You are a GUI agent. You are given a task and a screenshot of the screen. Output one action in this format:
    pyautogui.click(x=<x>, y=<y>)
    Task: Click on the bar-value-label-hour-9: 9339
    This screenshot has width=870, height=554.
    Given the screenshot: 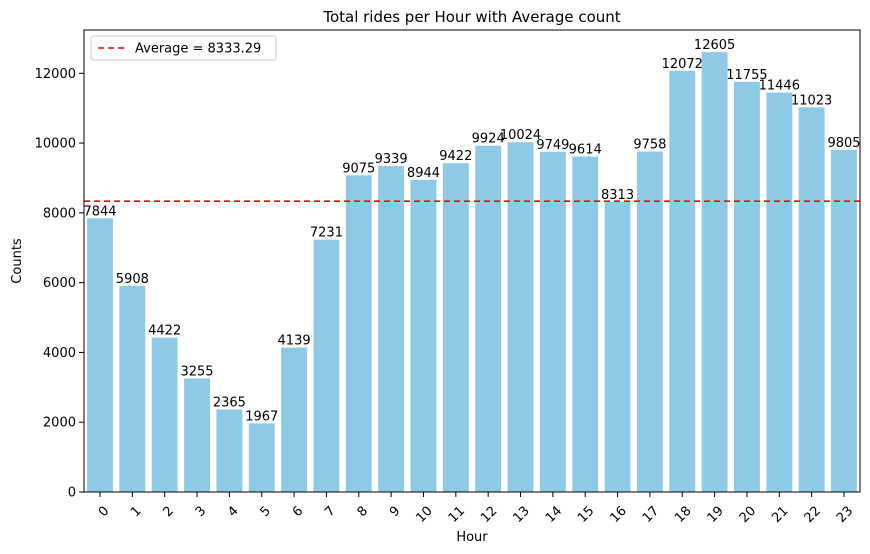 What is the action you would take?
    pyautogui.click(x=391, y=159)
    